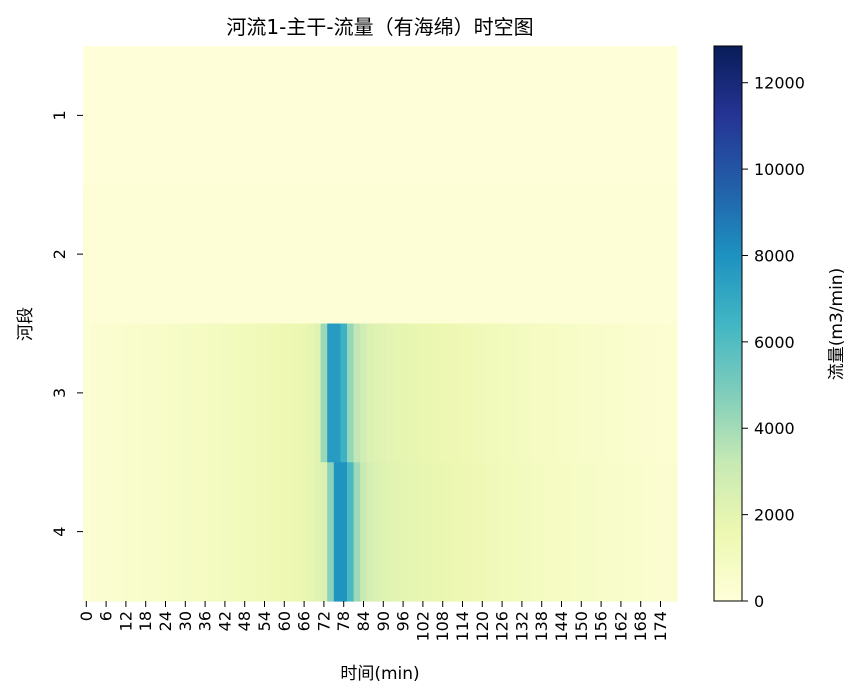 This screenshot has width=863, height=698. I want to click on x-tick-label: 42, so click(224, 621).